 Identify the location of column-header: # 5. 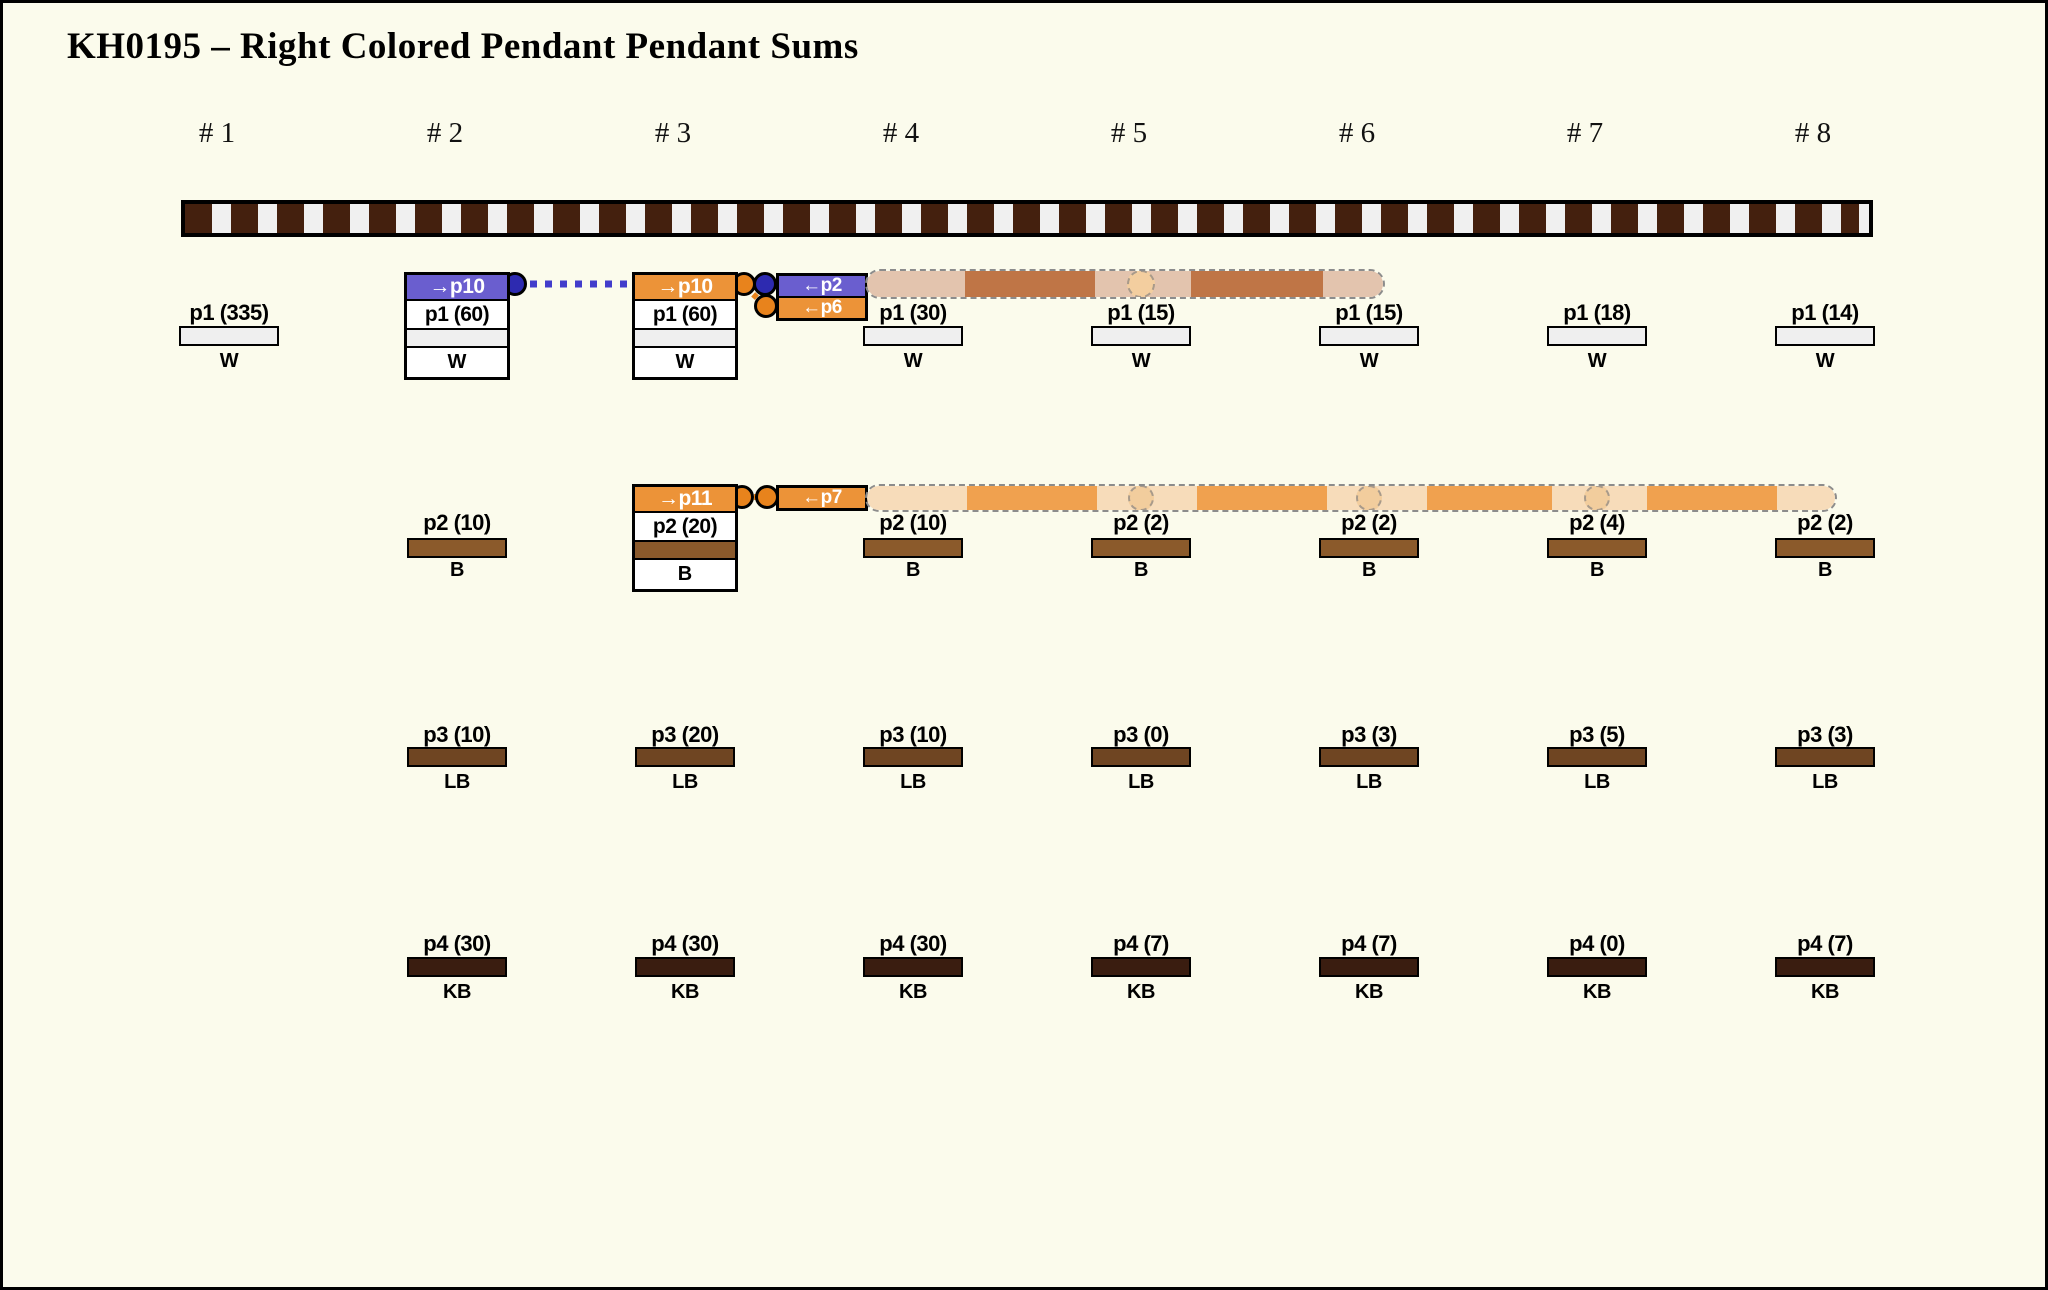
(1129, 133).